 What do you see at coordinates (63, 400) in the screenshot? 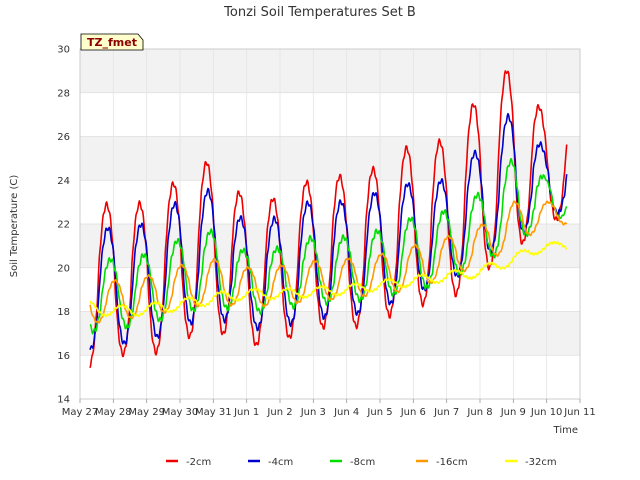
I see `y-tick-label: 14` at bounding box center [63, 400].